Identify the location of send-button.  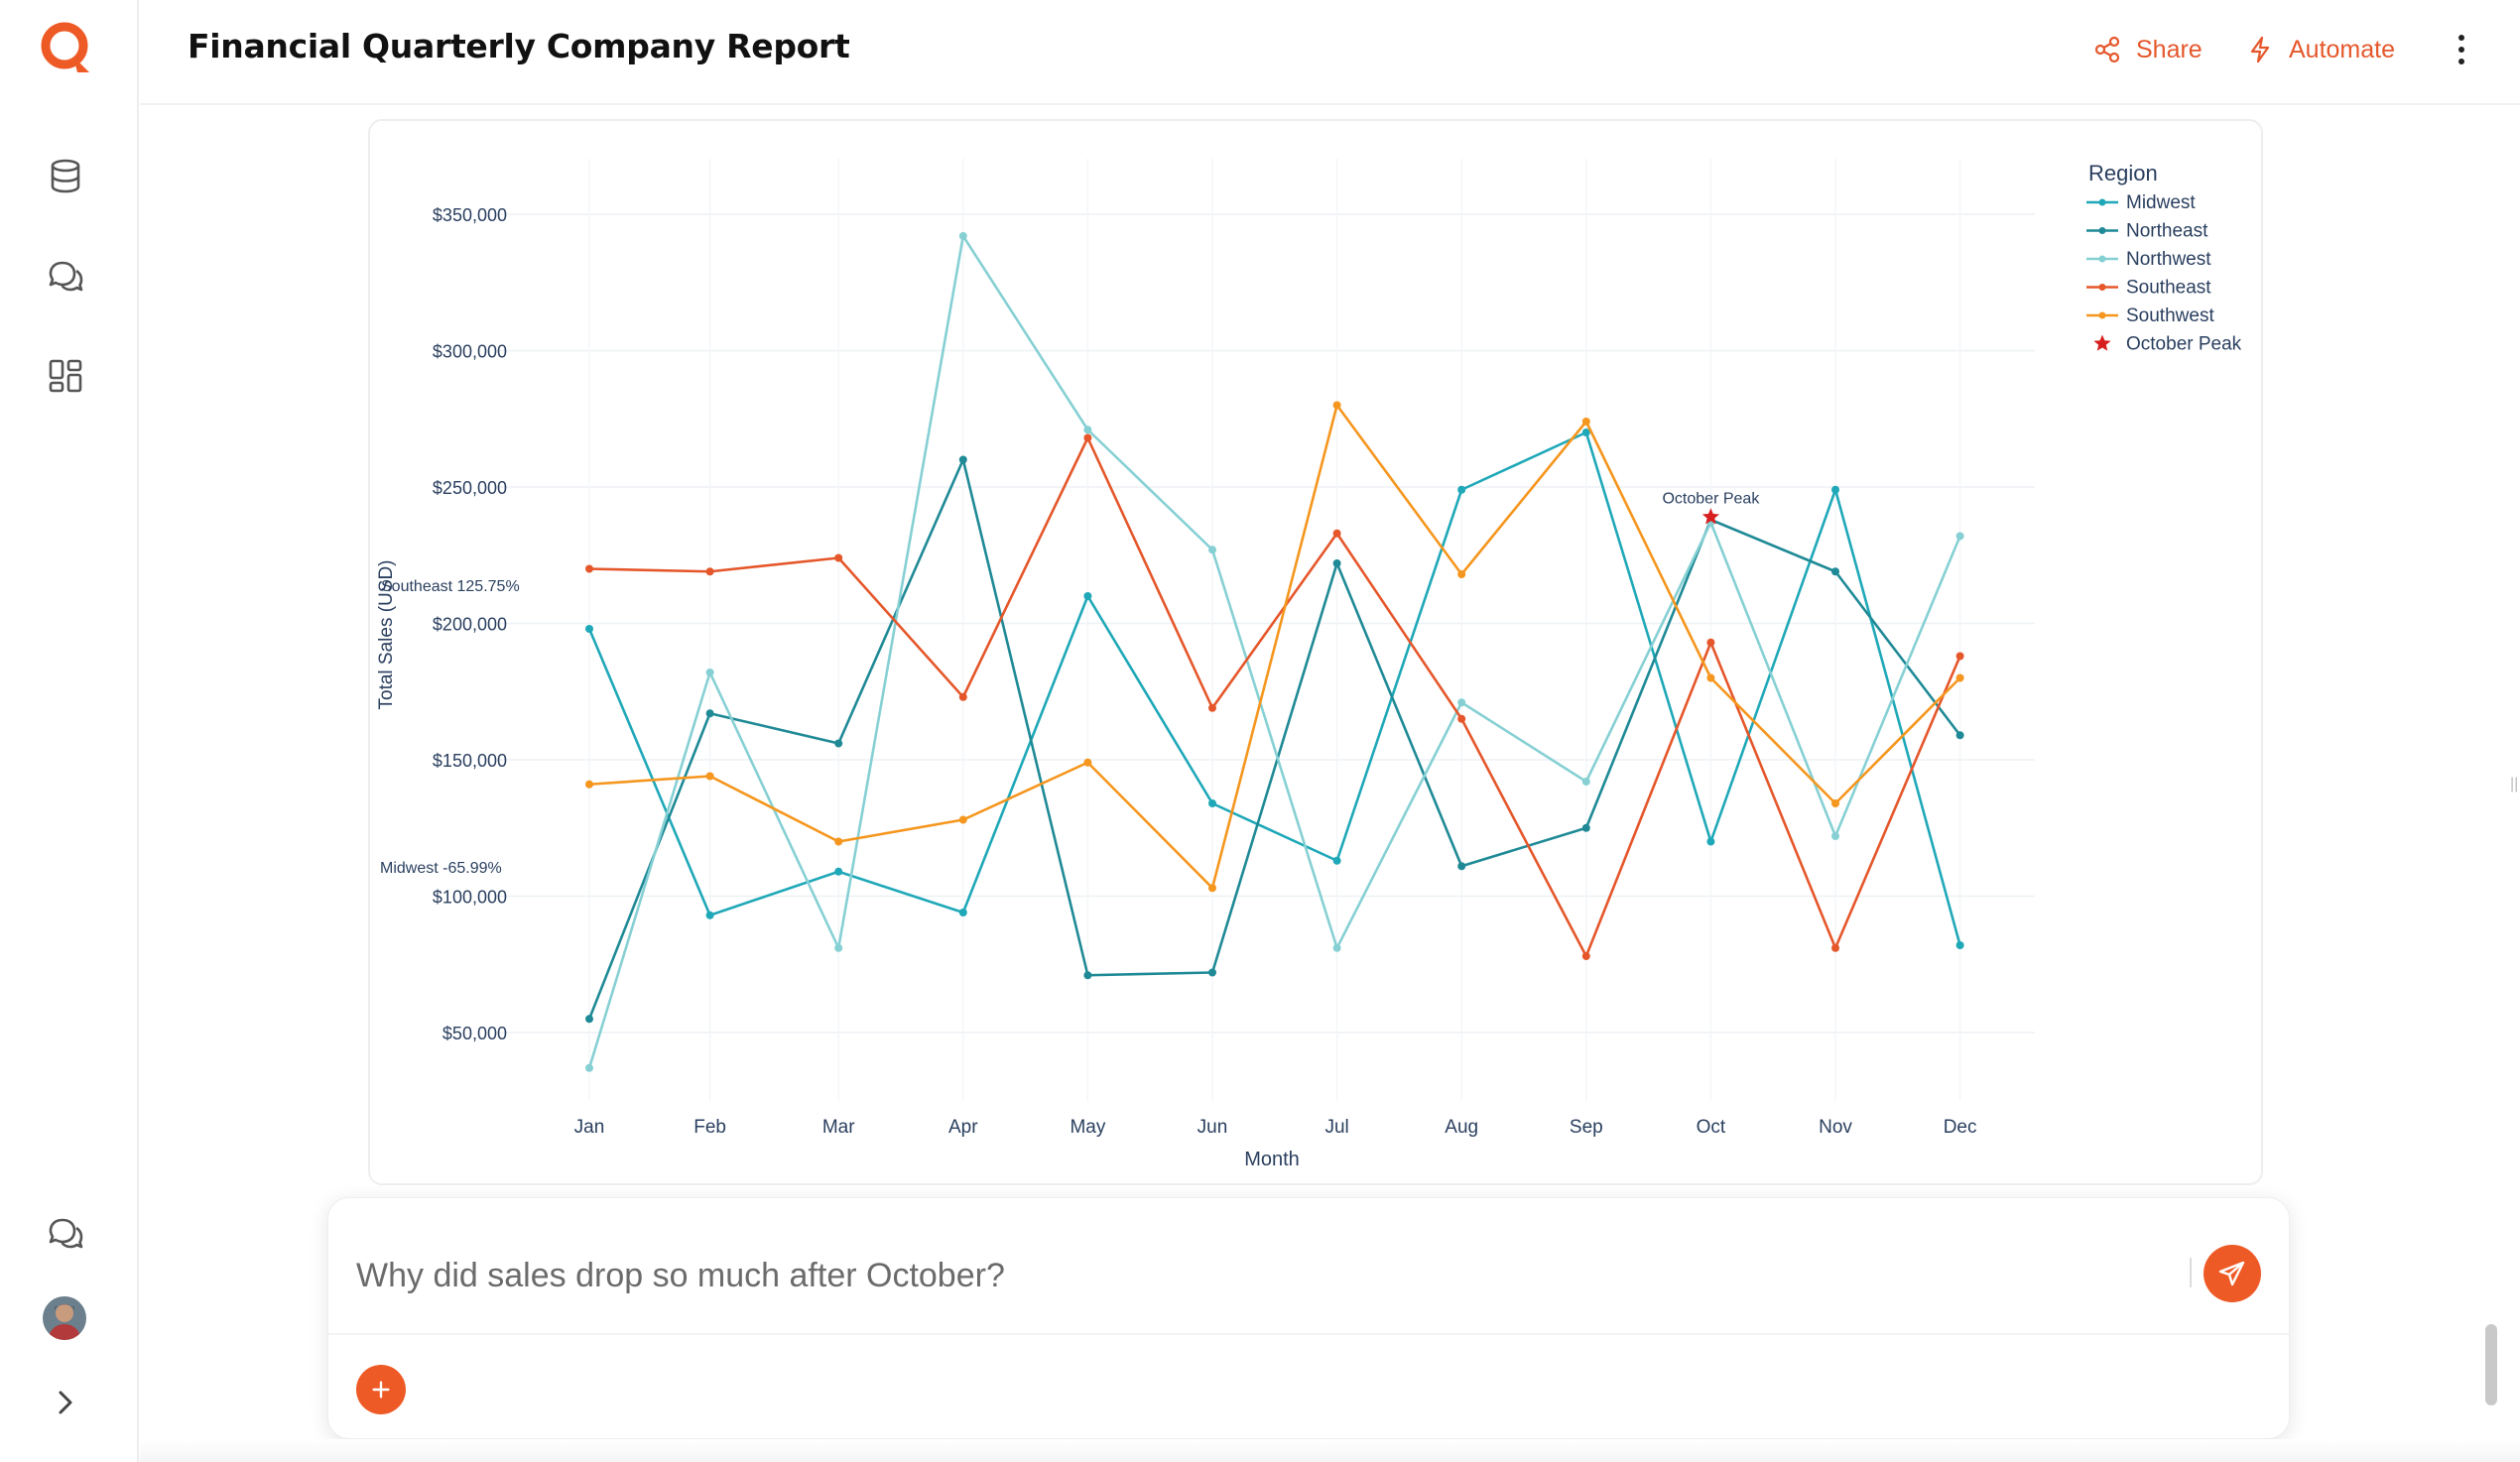
(2232, 1273).